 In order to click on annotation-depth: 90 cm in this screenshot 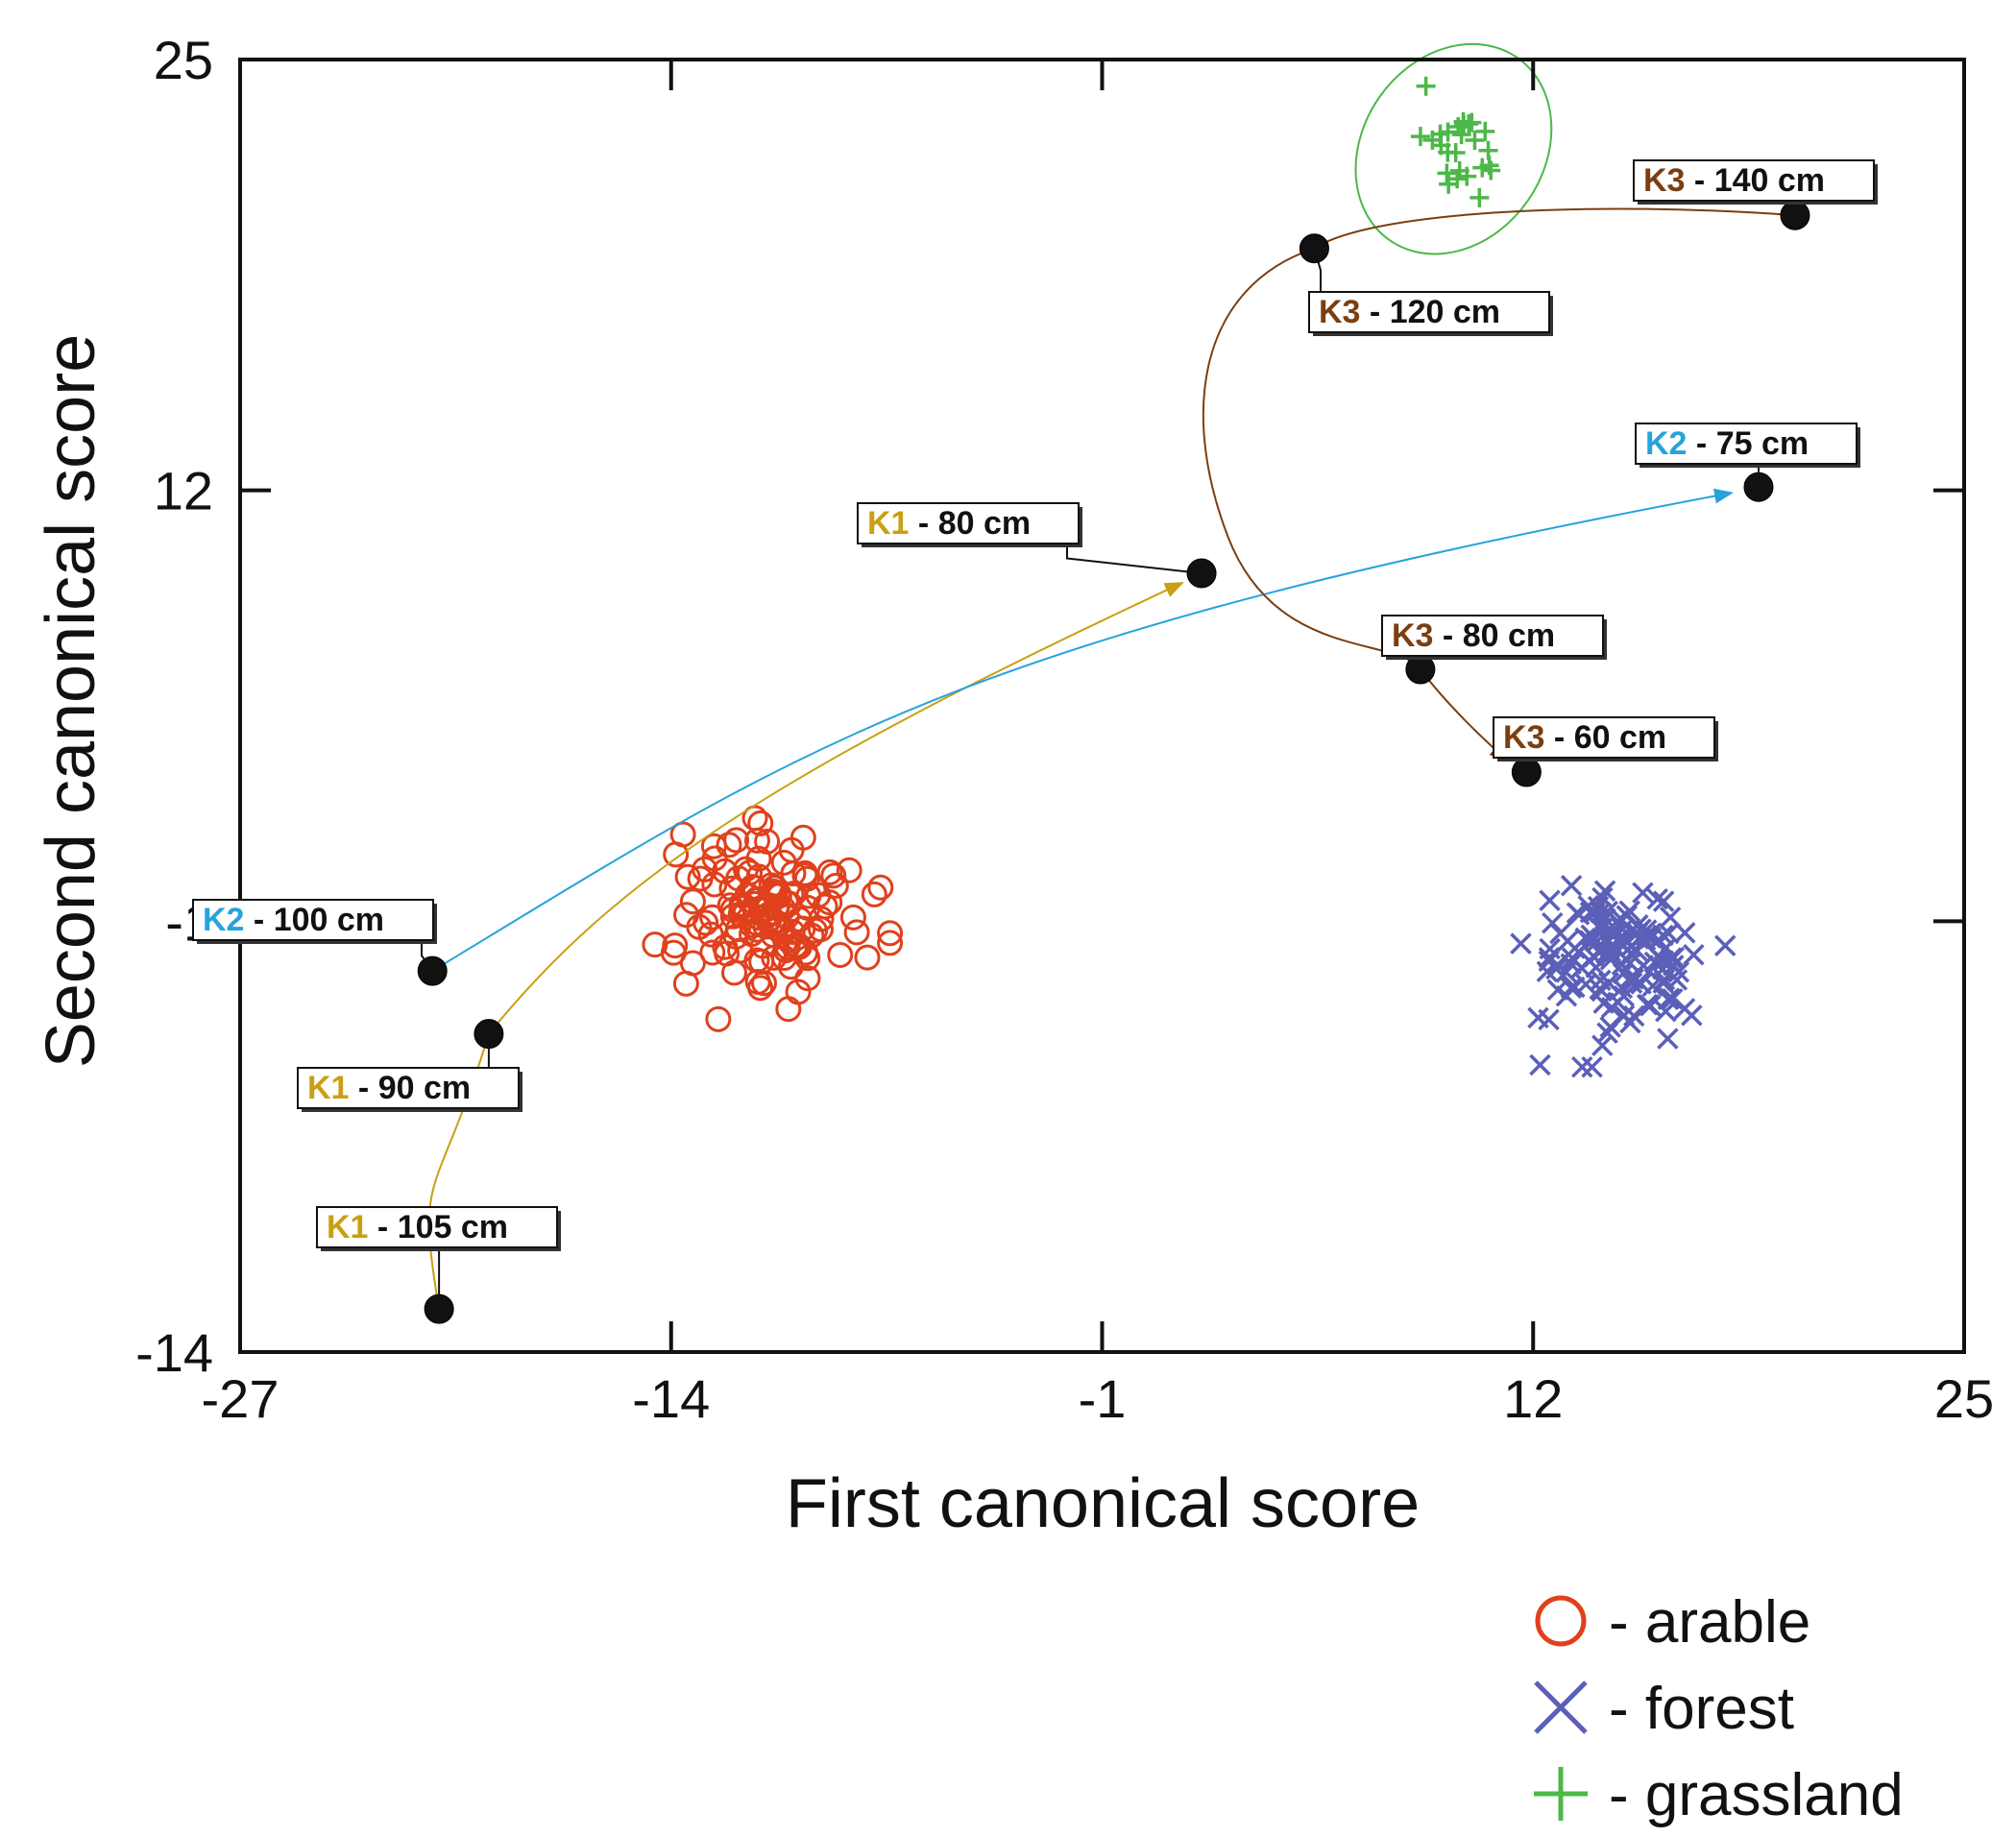, I will do `click(424, 1088)`.